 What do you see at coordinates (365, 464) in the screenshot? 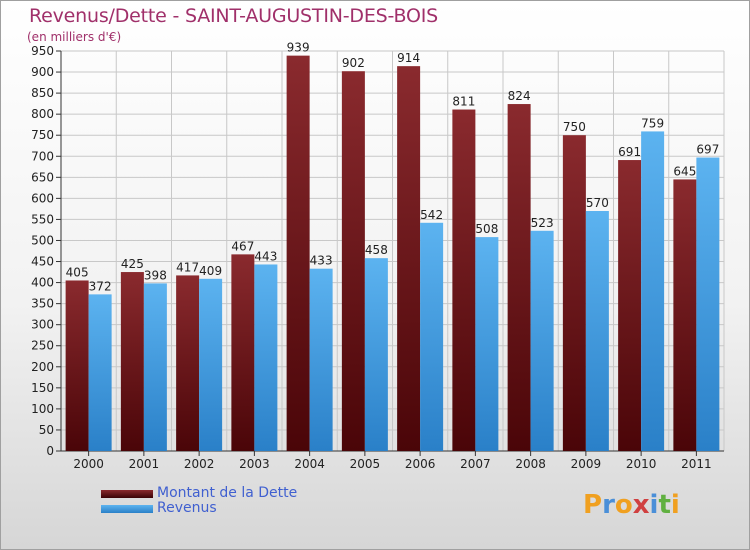
I see `x-tick-label: 2005` at bounding box center [365, 464].